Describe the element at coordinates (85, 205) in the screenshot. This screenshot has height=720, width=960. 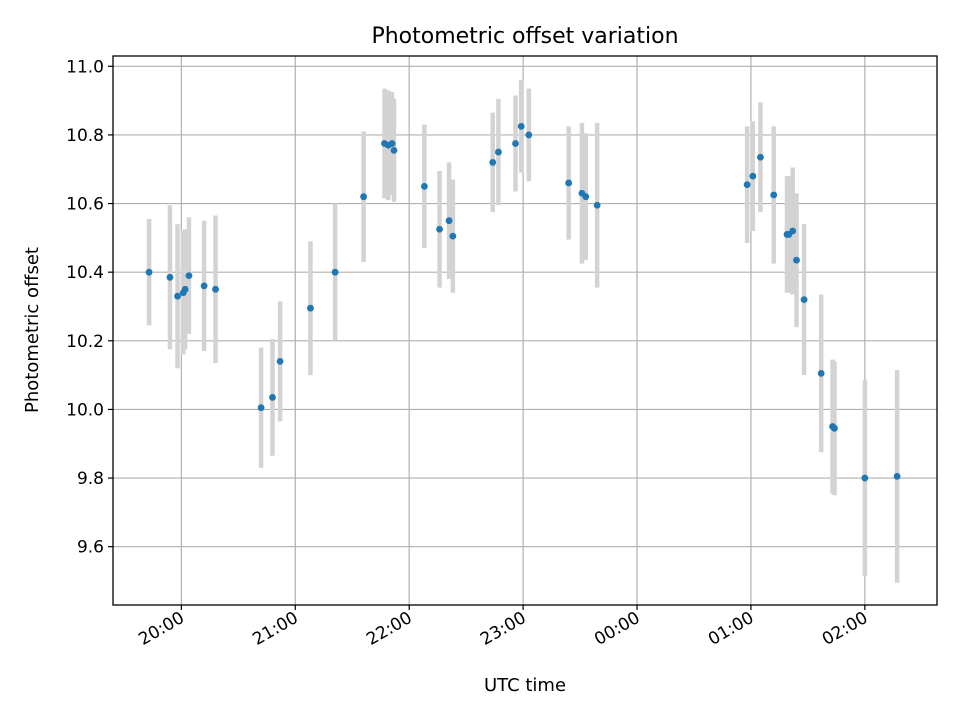
I see `y-tick-label: 10.6` at that location.